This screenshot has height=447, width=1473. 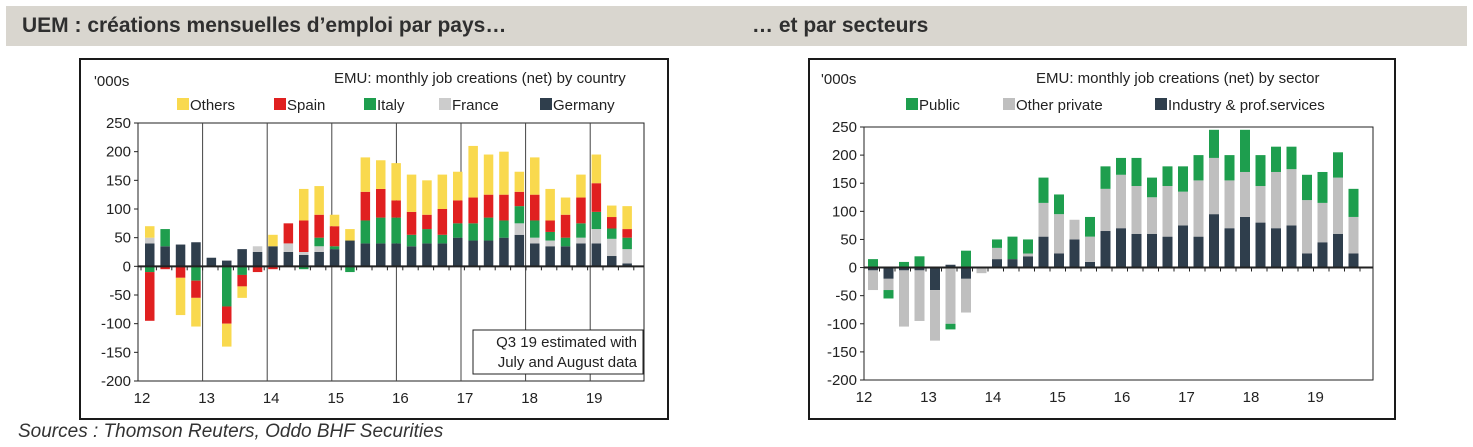 I want to click on y-tick-label: 100, so click(x=118, y=209).